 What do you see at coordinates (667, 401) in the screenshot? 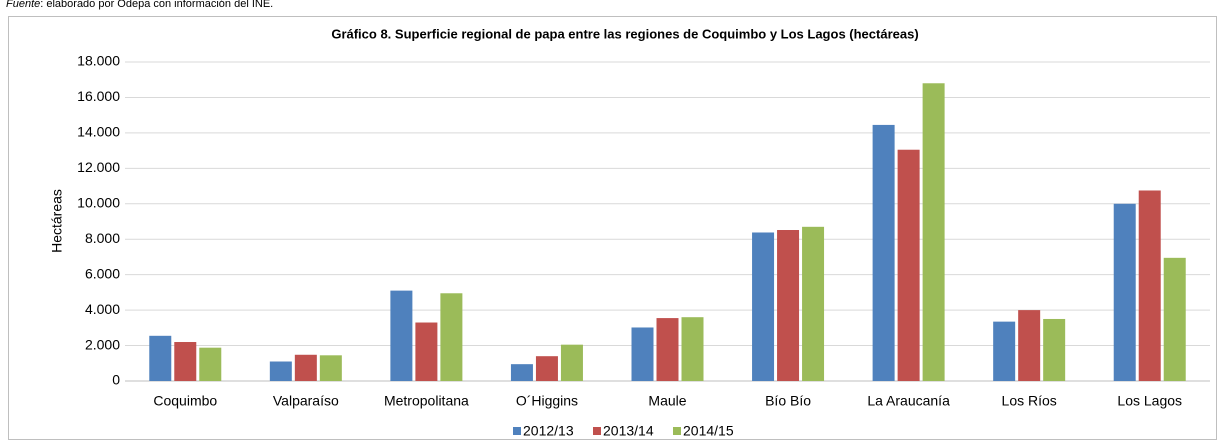
I see `x-tick-label: Maule` at bounding box center [667, 401].